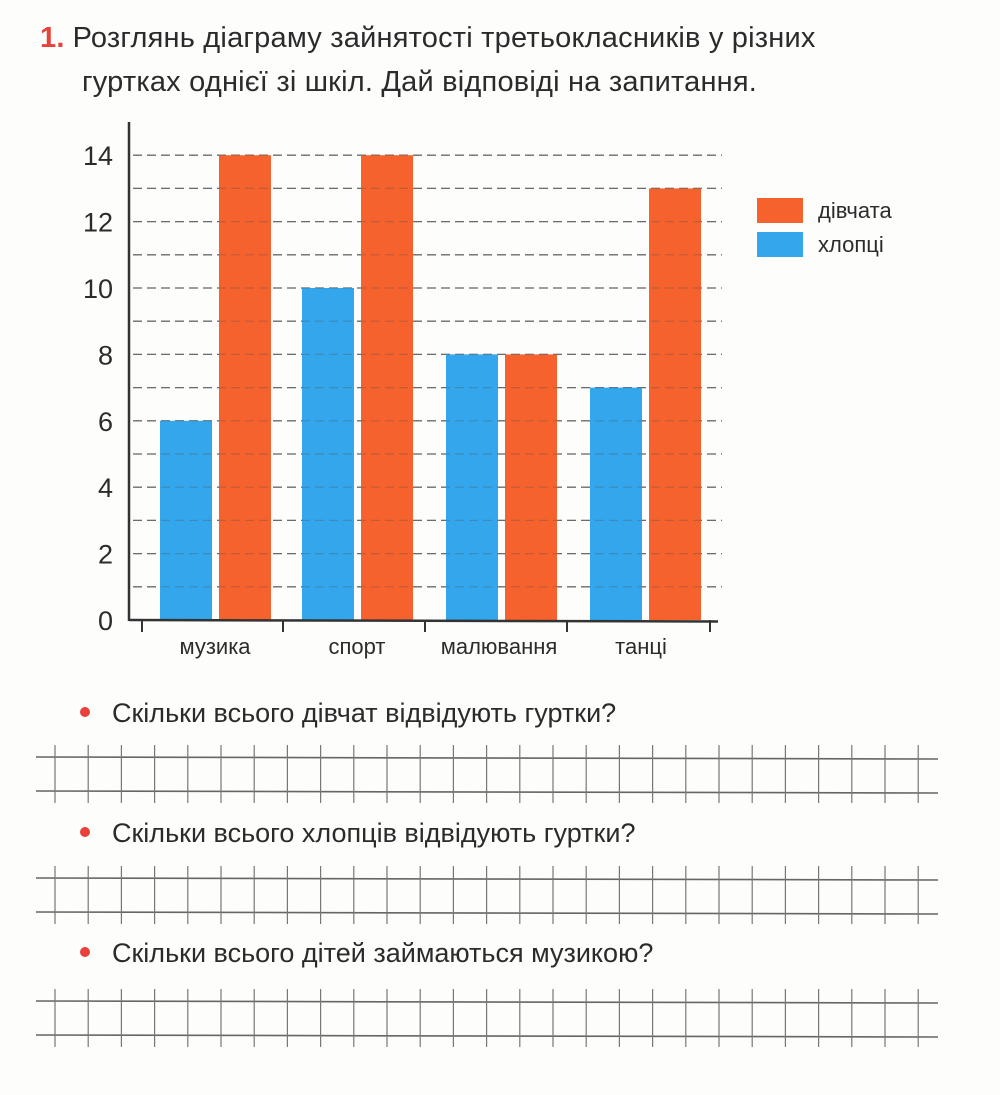 This screenshot has width=1000, height=1095. I want to click on y-tick-label: 10, so click(98, 289).